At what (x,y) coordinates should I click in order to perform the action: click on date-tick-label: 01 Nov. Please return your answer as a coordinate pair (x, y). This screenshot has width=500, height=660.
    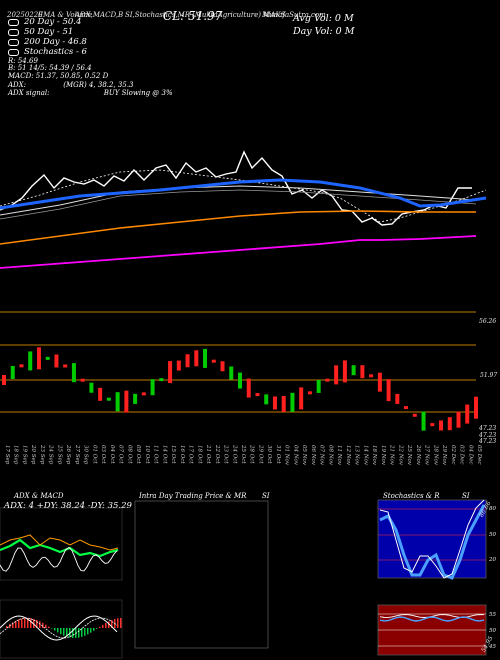
    Looking at the image, I should click on (287, 455).